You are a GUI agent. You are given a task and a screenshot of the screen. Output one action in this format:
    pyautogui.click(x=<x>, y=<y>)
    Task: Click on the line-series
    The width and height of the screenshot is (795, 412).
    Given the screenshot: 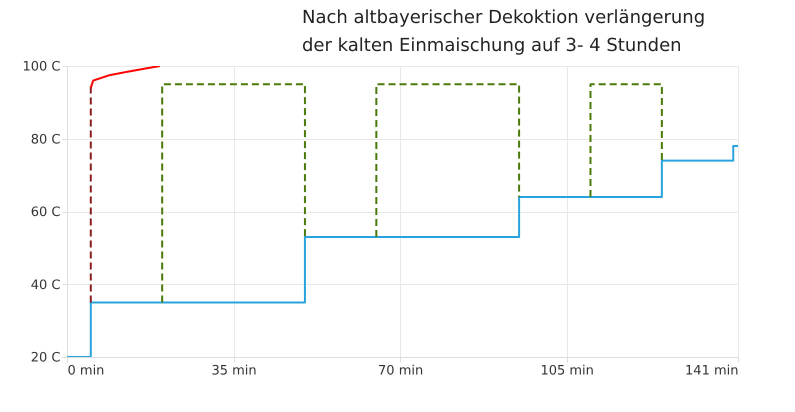 What is the action you would take?
    pyautogui.click(x=125, y=77)
    